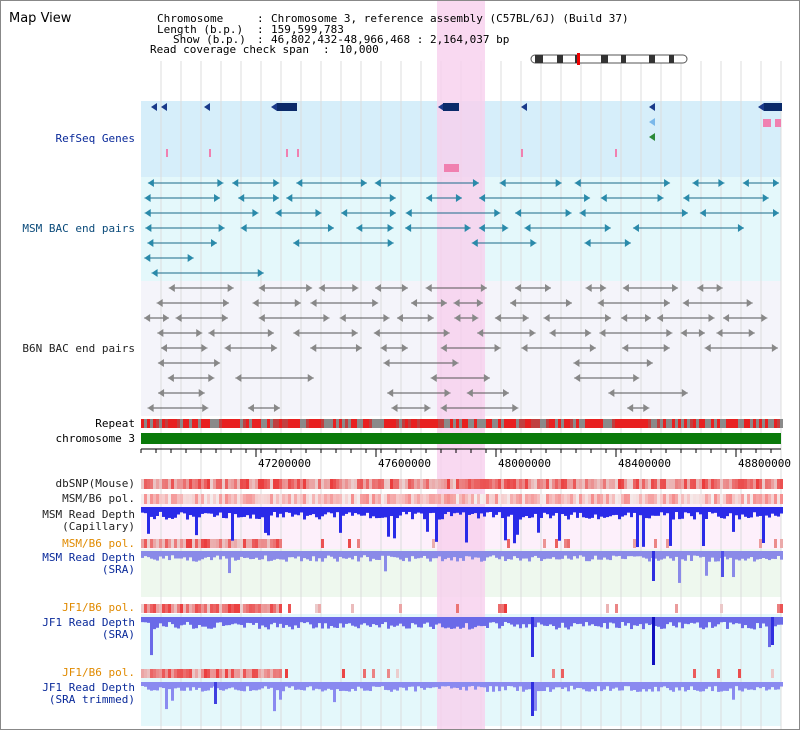  I want to click on track-label-jf1-b6-pol-2: JF1/B6 pol., so click(98, 672).